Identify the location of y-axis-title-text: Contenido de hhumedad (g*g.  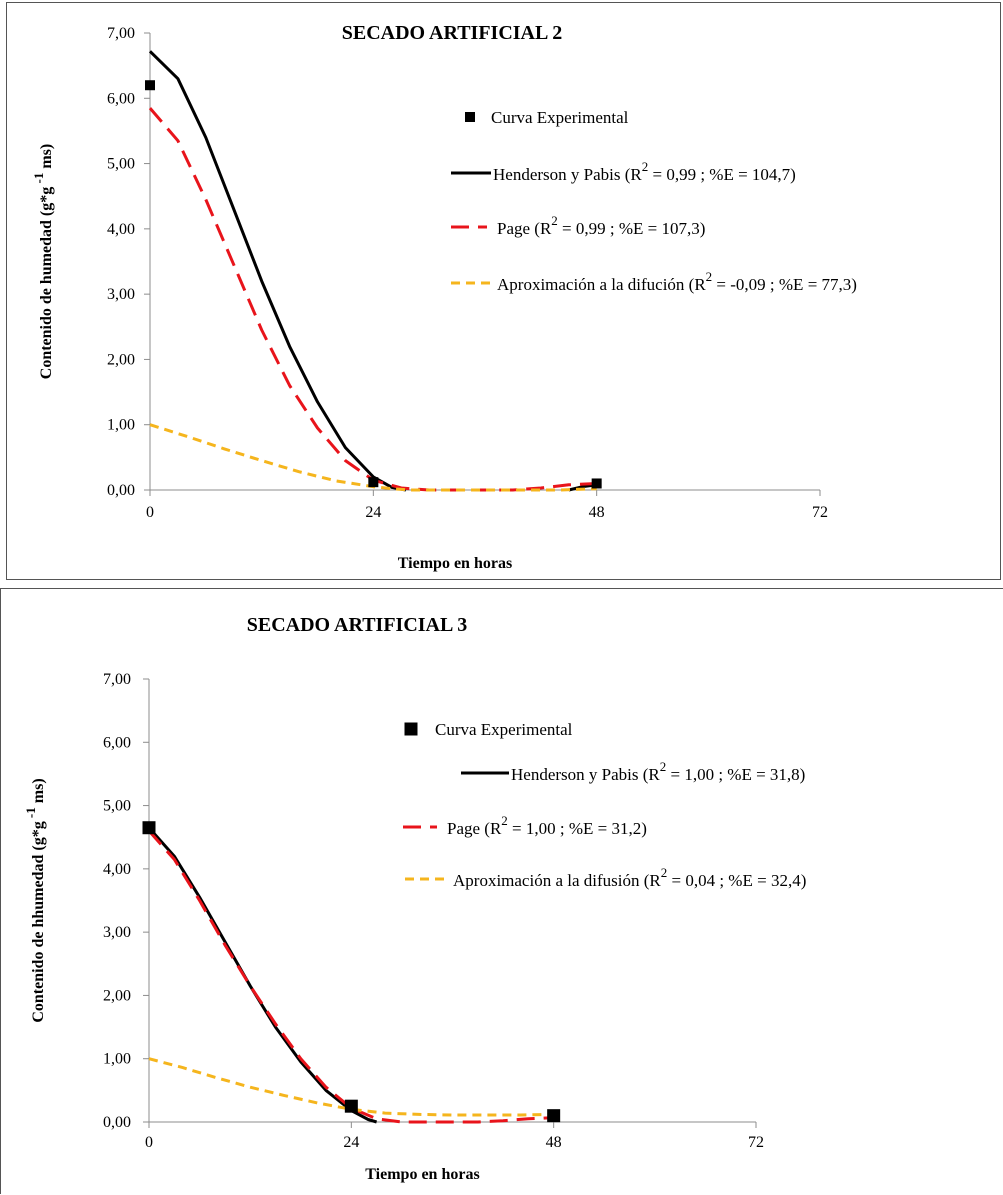
(38, 921).